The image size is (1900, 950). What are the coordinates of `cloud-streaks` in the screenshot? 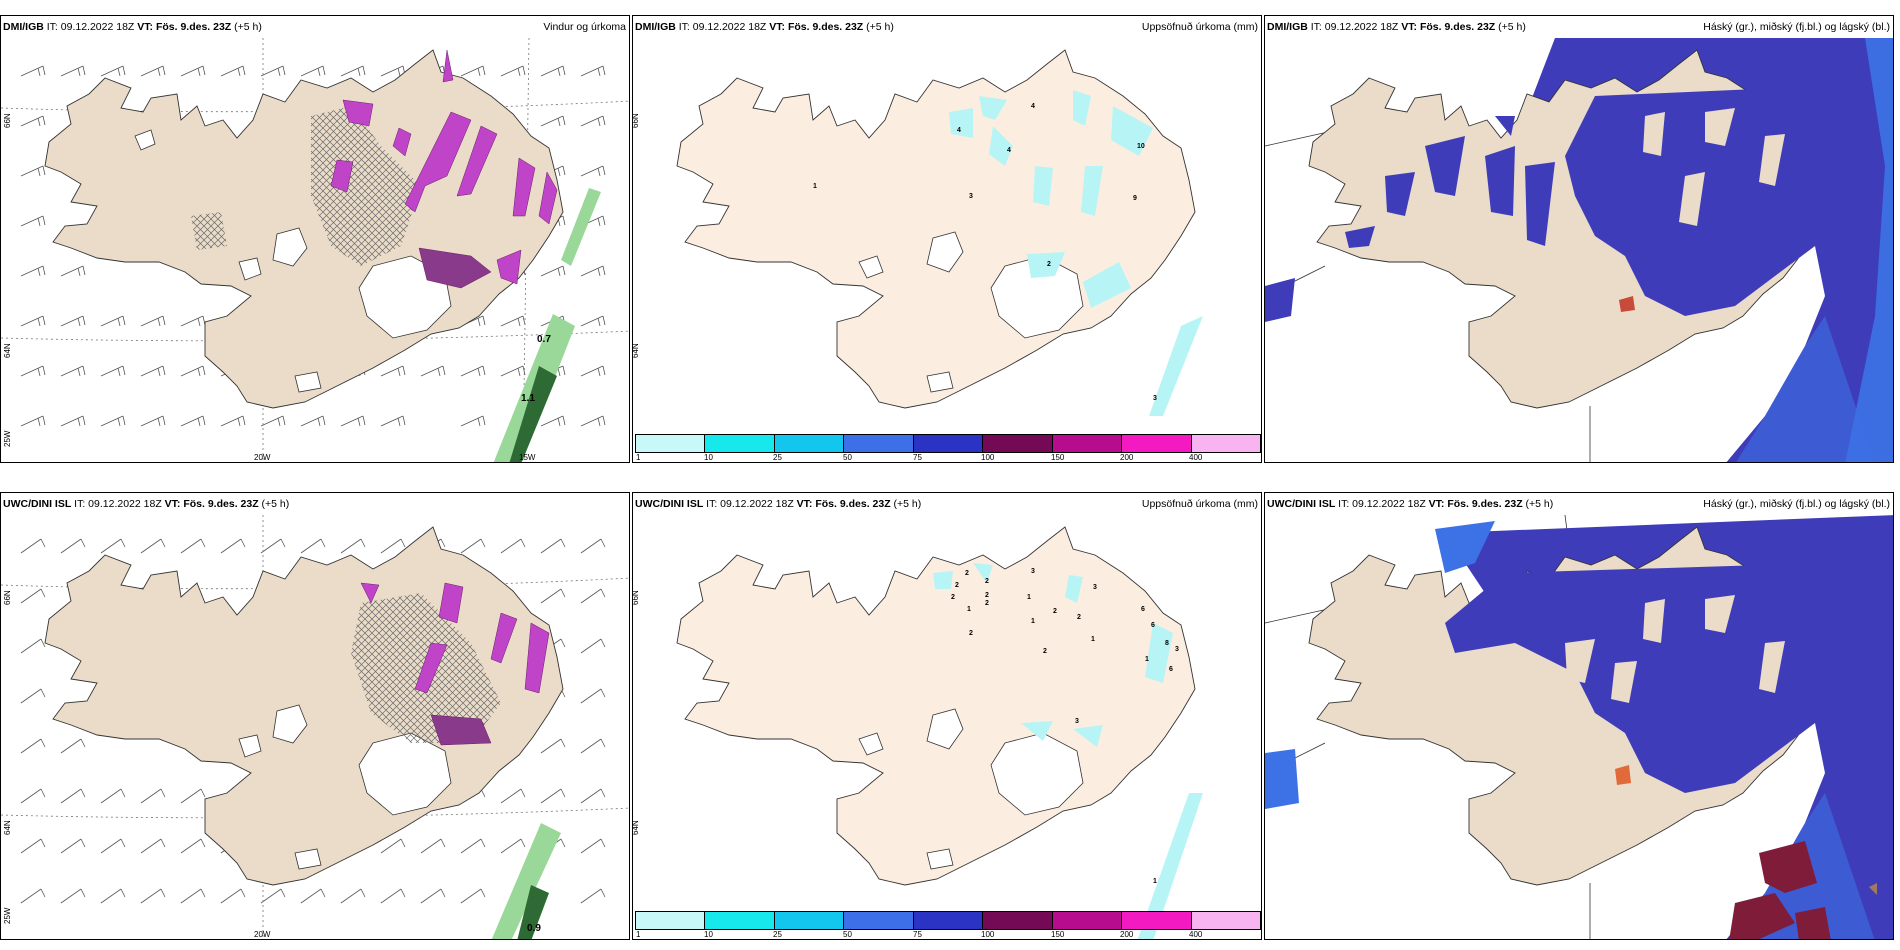 It's located at (1410, 219).